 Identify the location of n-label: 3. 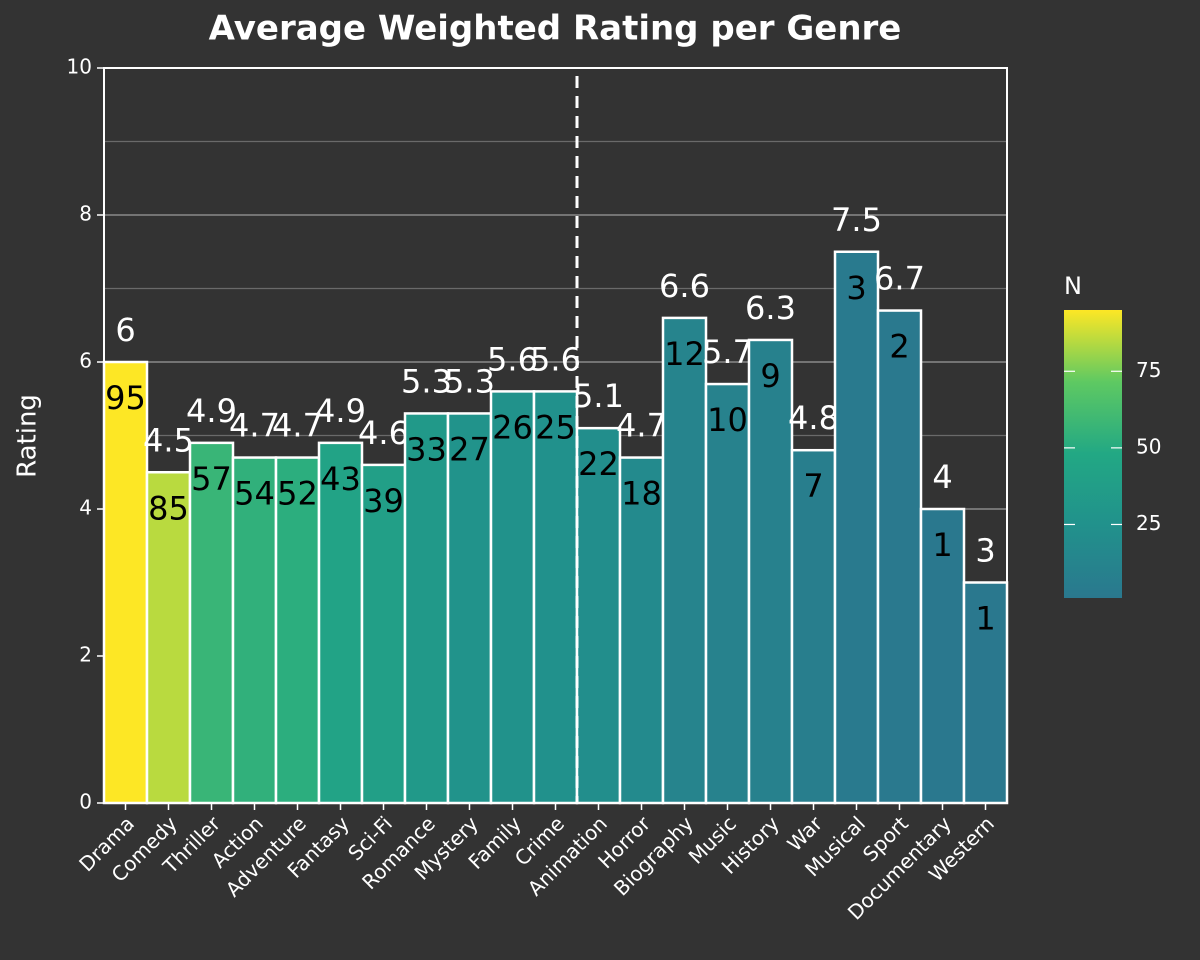
(856, 288).